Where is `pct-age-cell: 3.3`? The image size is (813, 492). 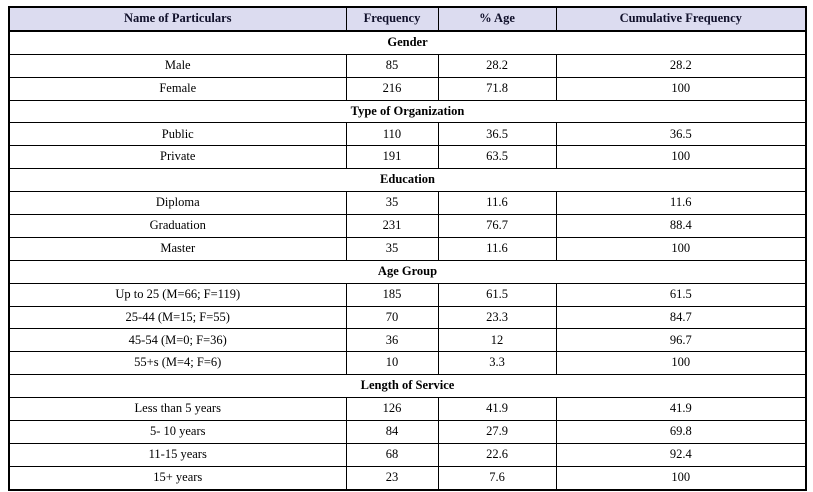 pct-age-cell: 3.3 is located at coordinates (497, 363).